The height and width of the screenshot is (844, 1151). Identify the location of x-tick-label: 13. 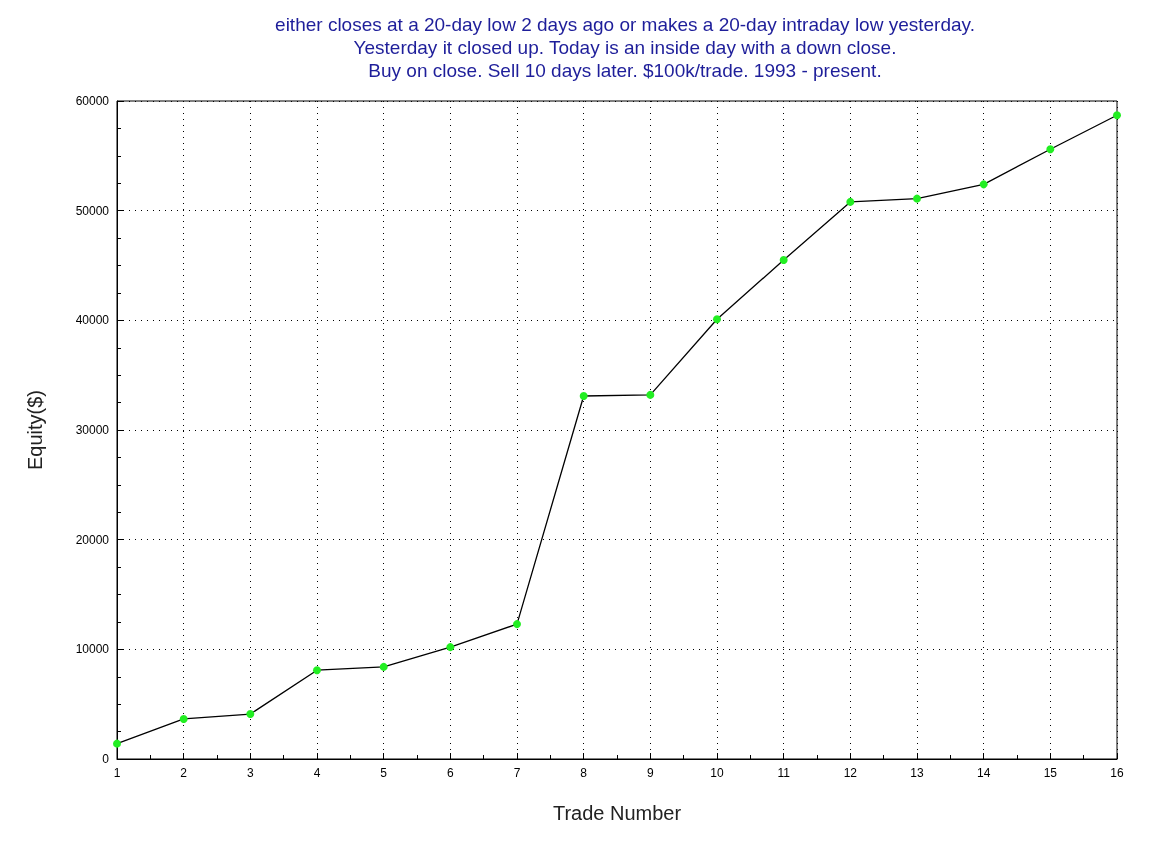
(917, 773).